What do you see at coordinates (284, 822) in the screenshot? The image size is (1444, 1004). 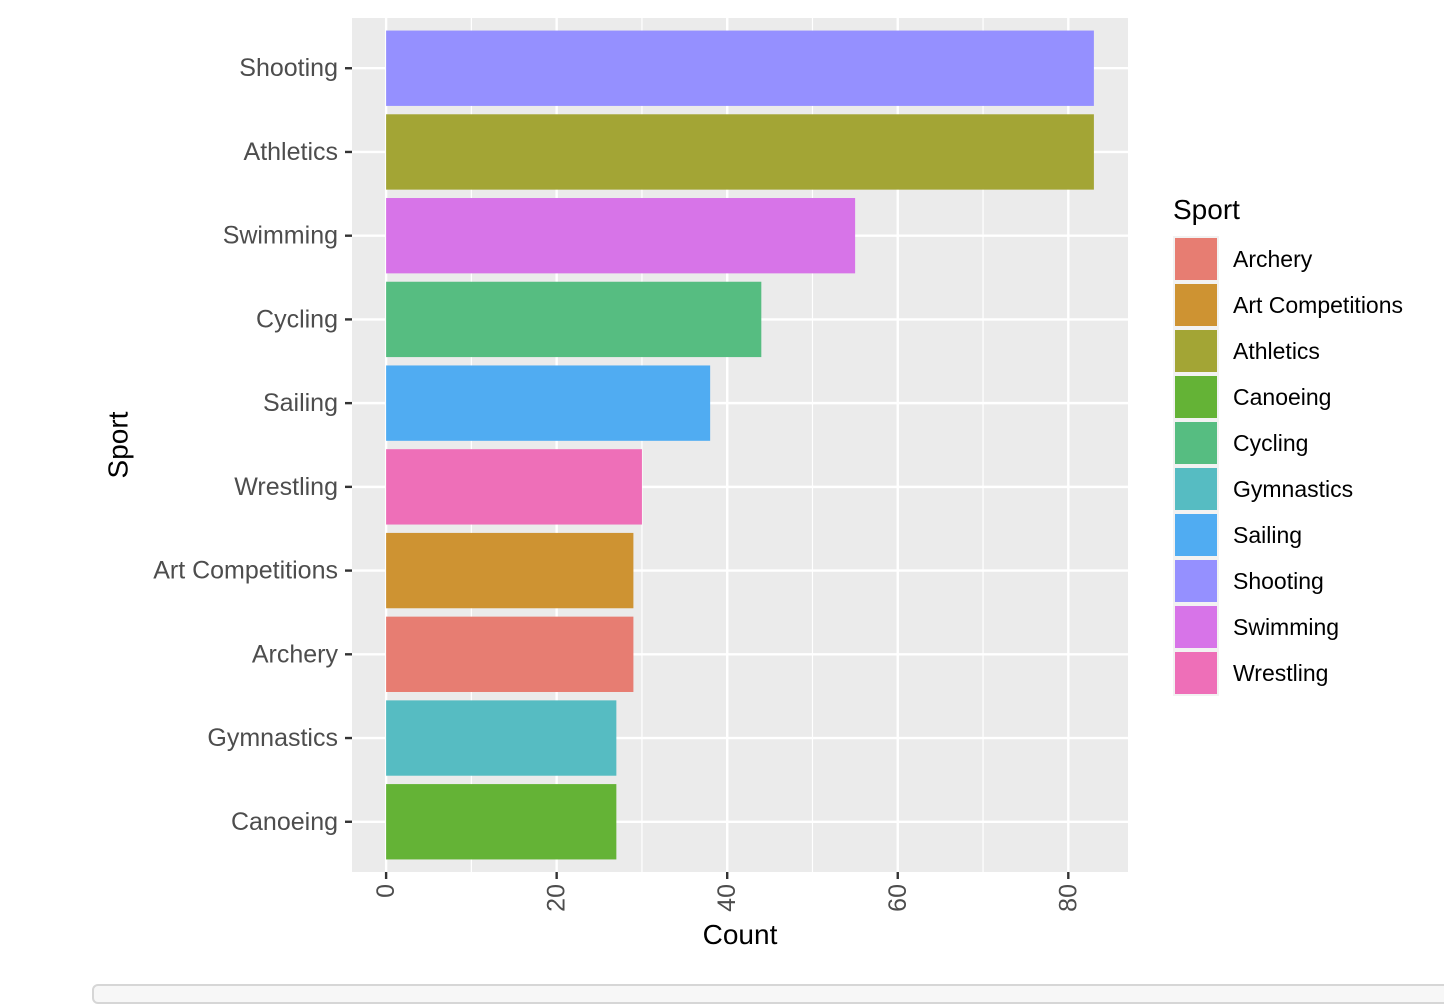 I see `y-tick-label: Canoeing` at bounding box center [284, 822].